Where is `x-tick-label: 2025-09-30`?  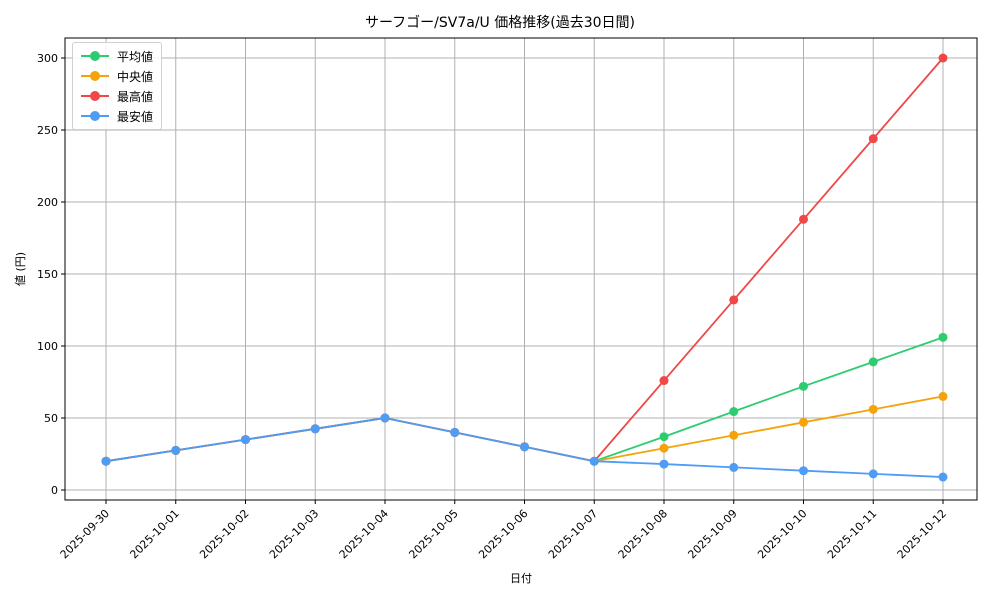
x-tick-label: 2025-09-30 is located at coordinates (85, 534).